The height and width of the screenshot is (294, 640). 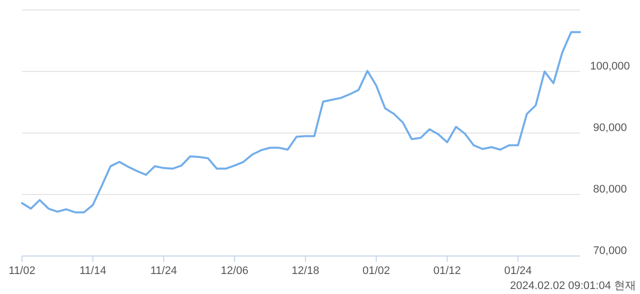 I want to click on y-tick-label: 70,000, so click(x=610, y=250).